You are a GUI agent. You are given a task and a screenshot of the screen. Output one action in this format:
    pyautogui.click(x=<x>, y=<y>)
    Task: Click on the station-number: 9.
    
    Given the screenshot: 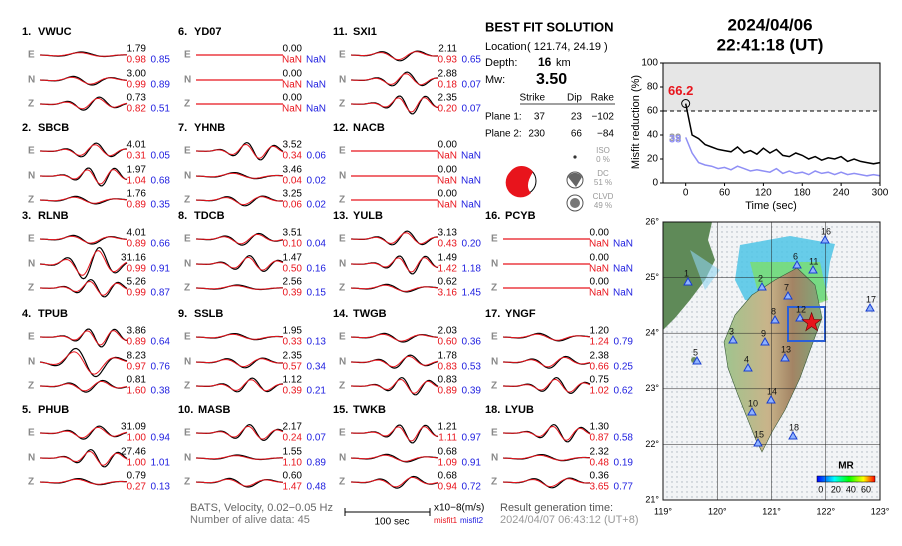 What is the action you would take?
    pyautogui.click(x=182, y=314)
    